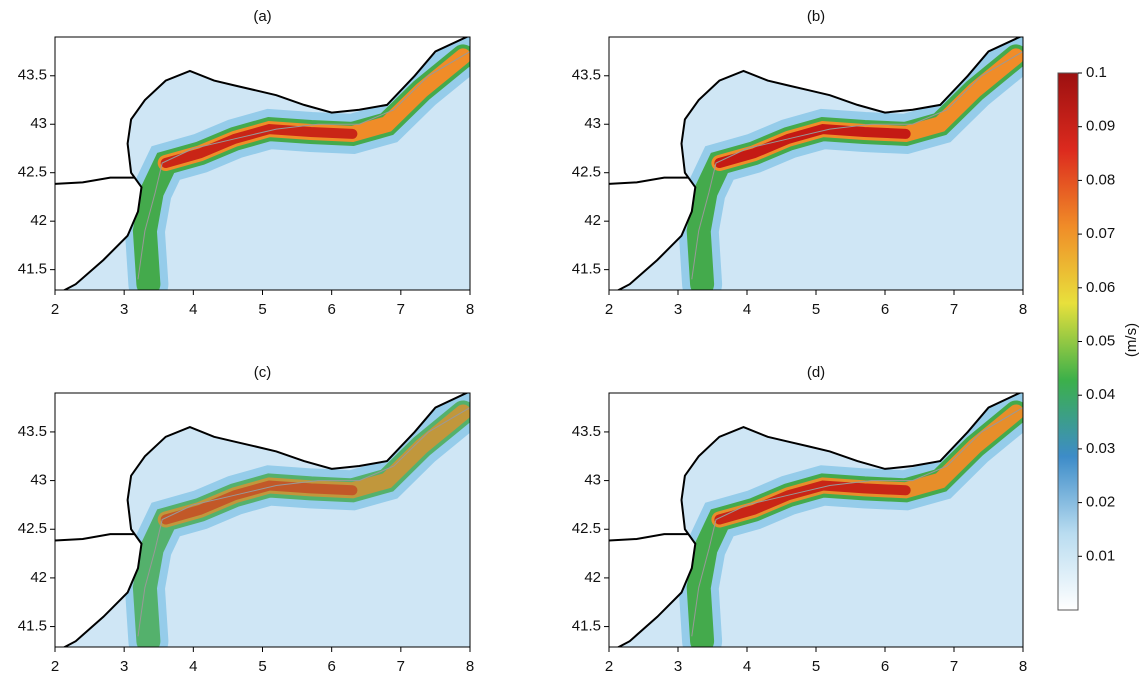 The height and width of the screenshot is (684, 1145). What do you see at coordinates (816, 372) in the screenshot?
I see `panel-title: (d)` at bounding box center [816, 372].